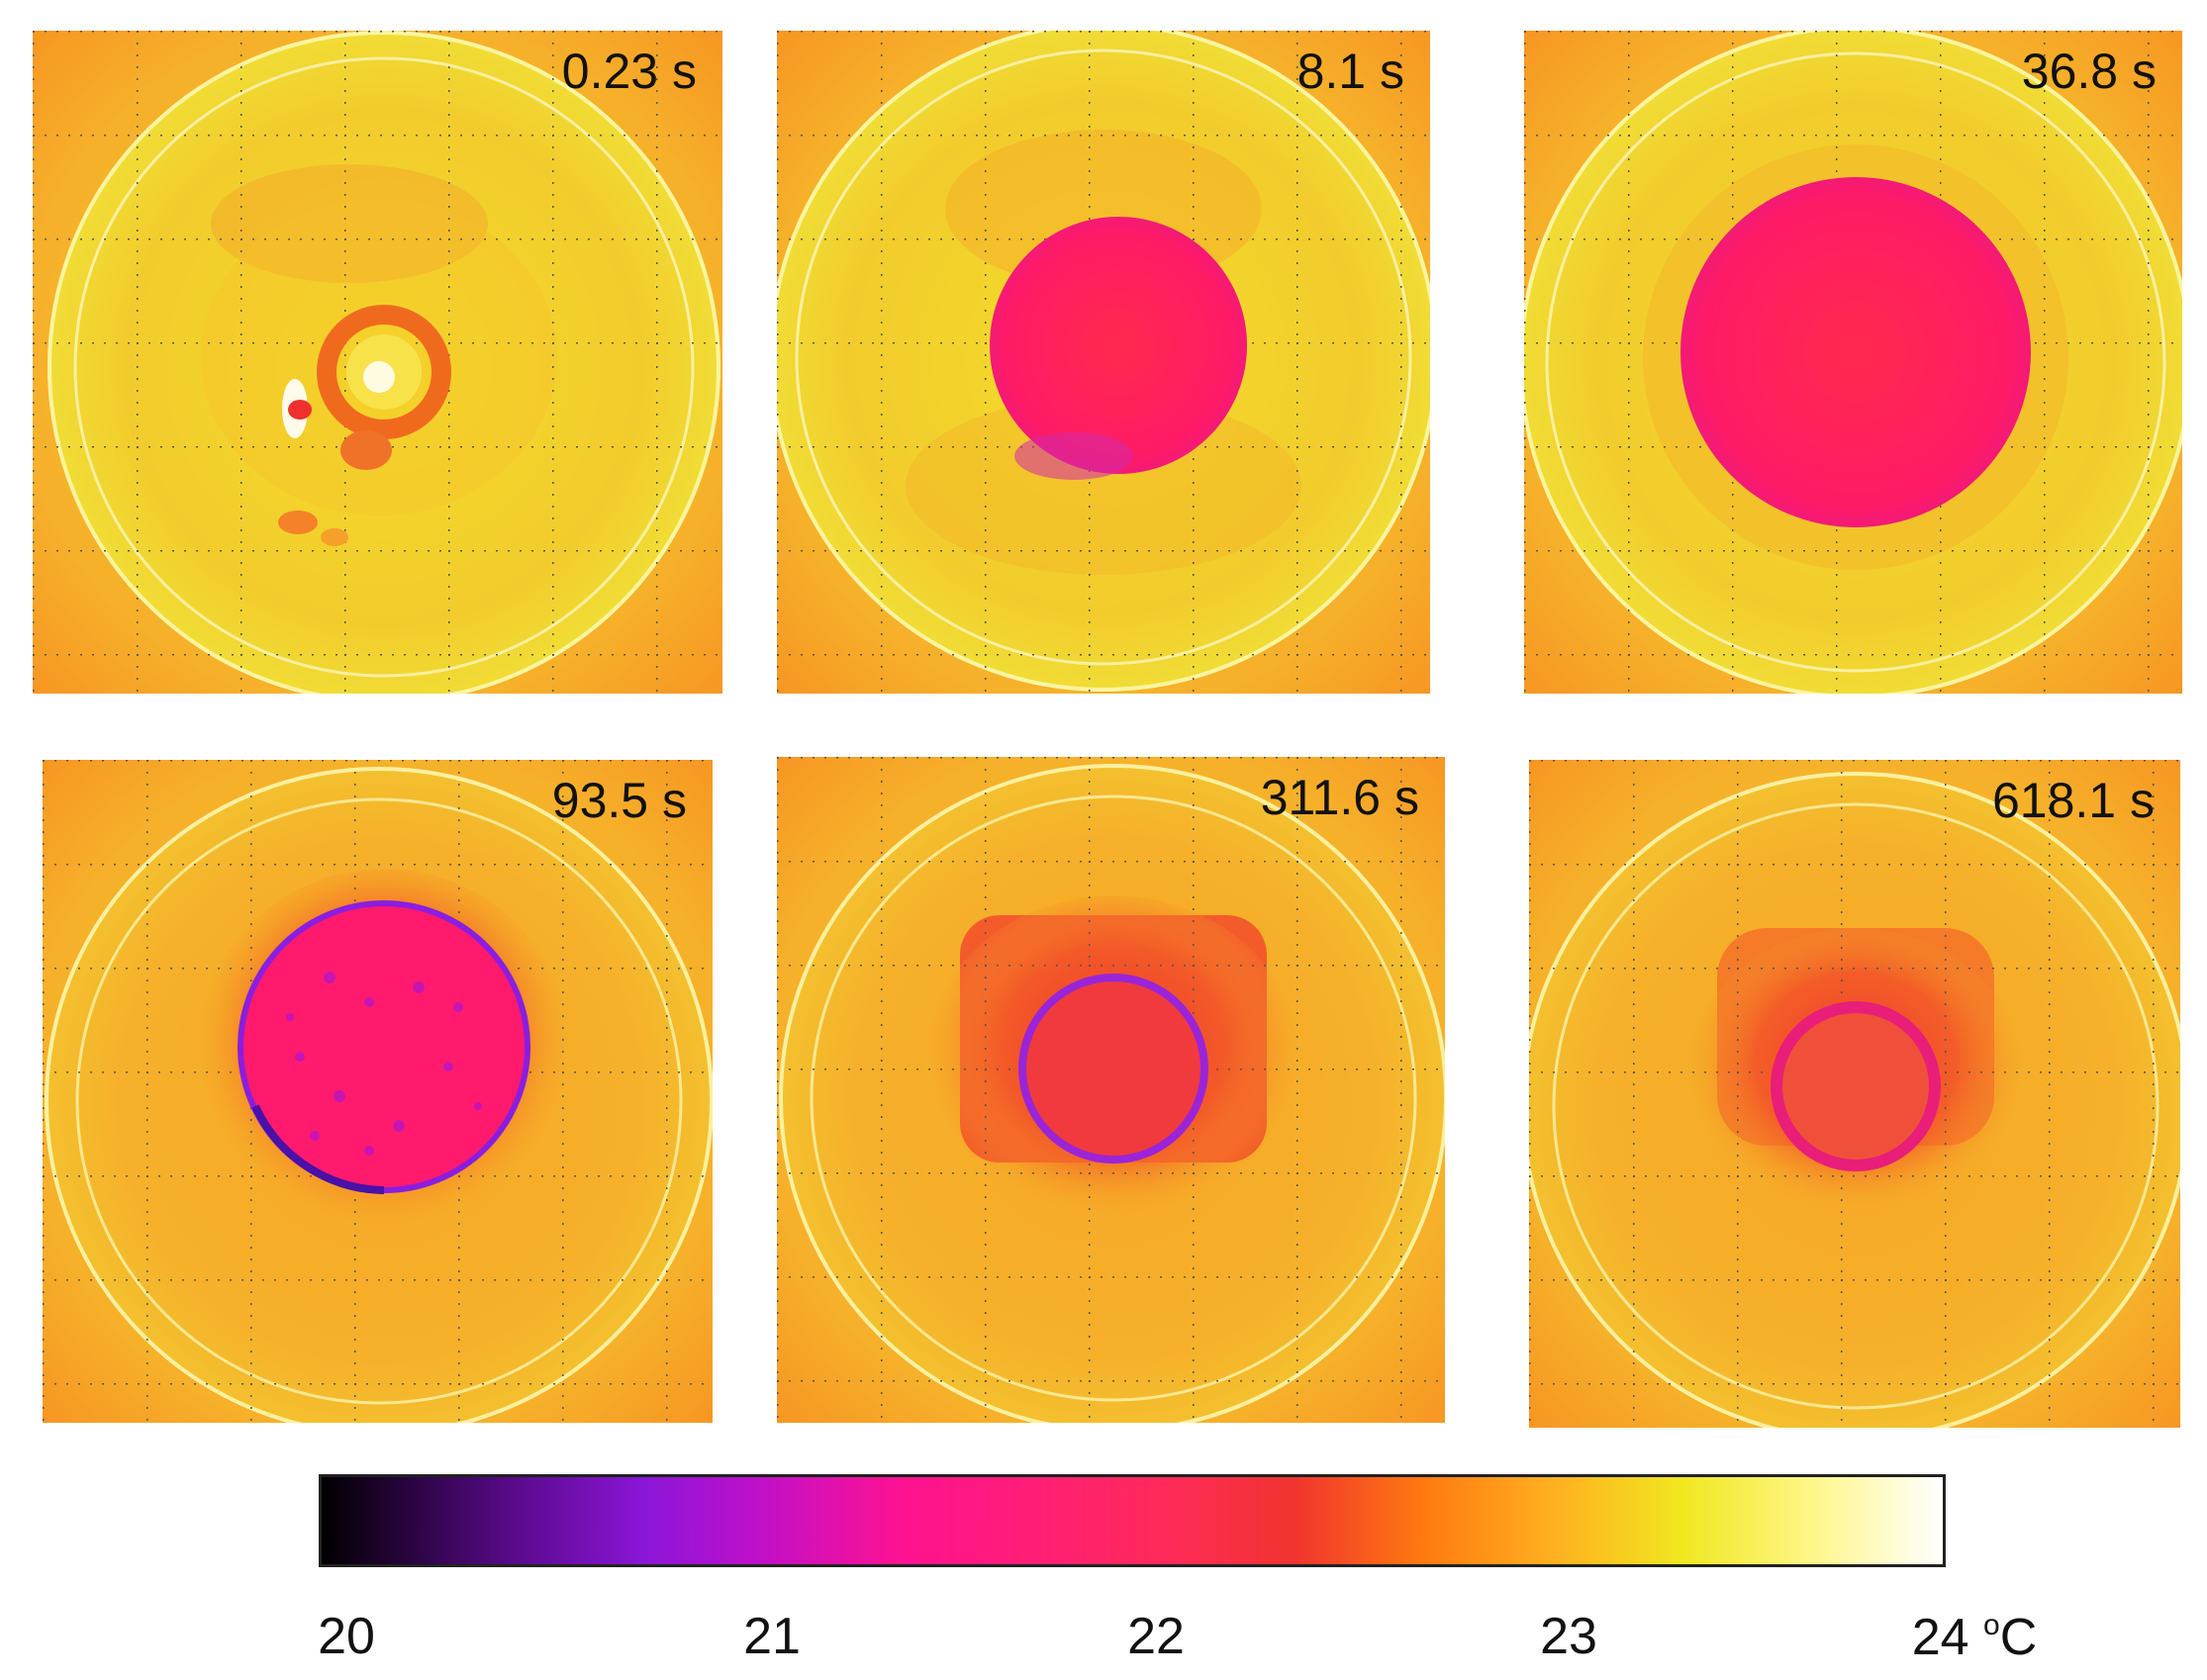 The width and height of the screenshot is (2207, 1680). I want to click on thermal-panel-4: 93.5 s, so click(378, 1091).